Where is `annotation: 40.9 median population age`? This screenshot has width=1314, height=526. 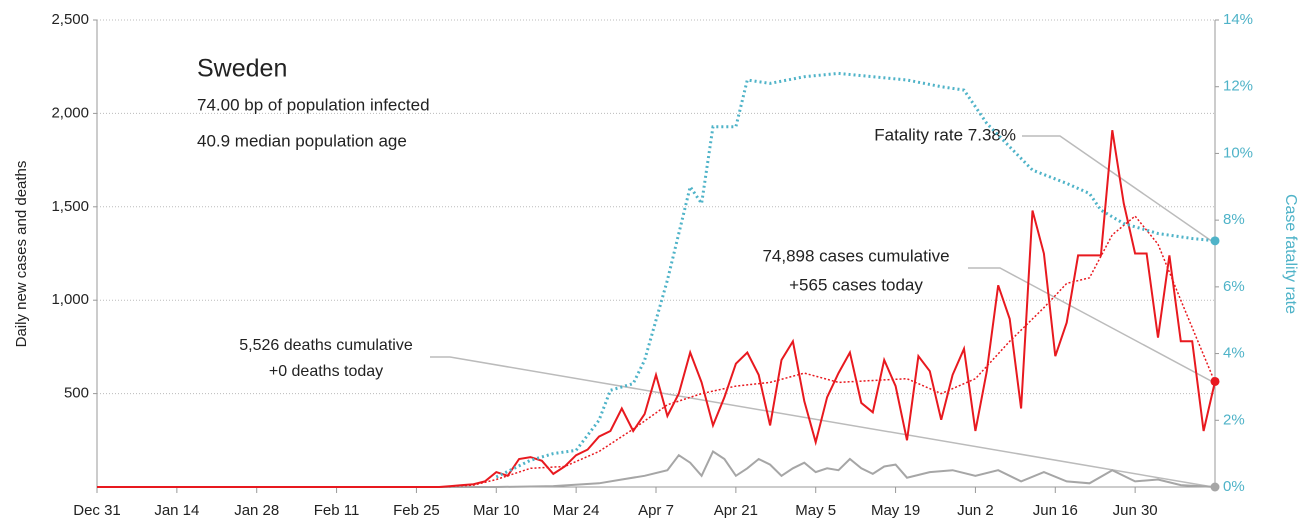 annotation: 40.9 median population age is located at coordinates (302, 140).